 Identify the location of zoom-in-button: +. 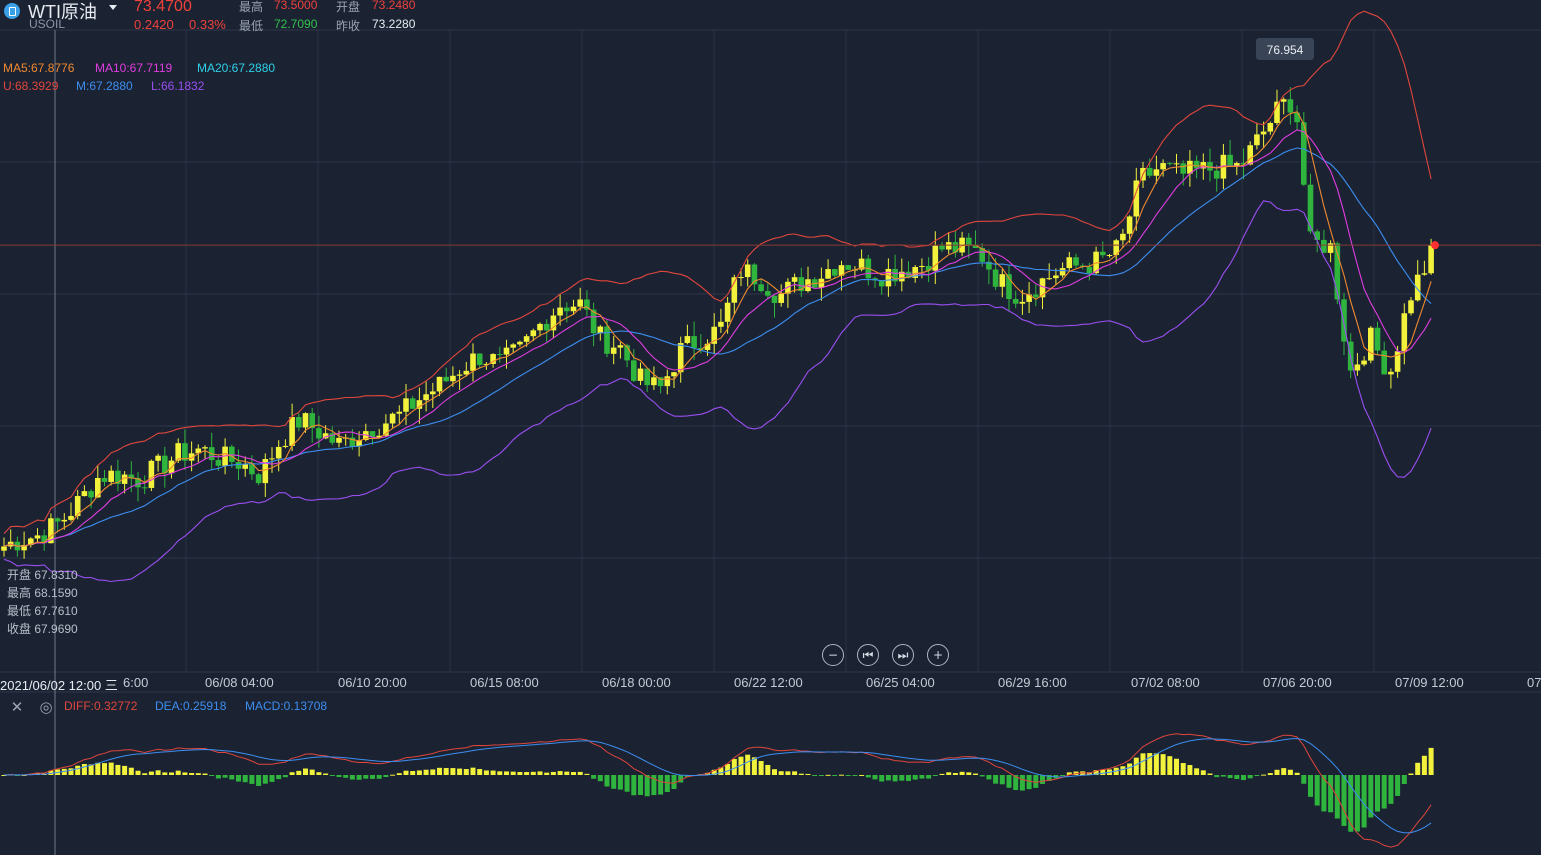
(938, 655).